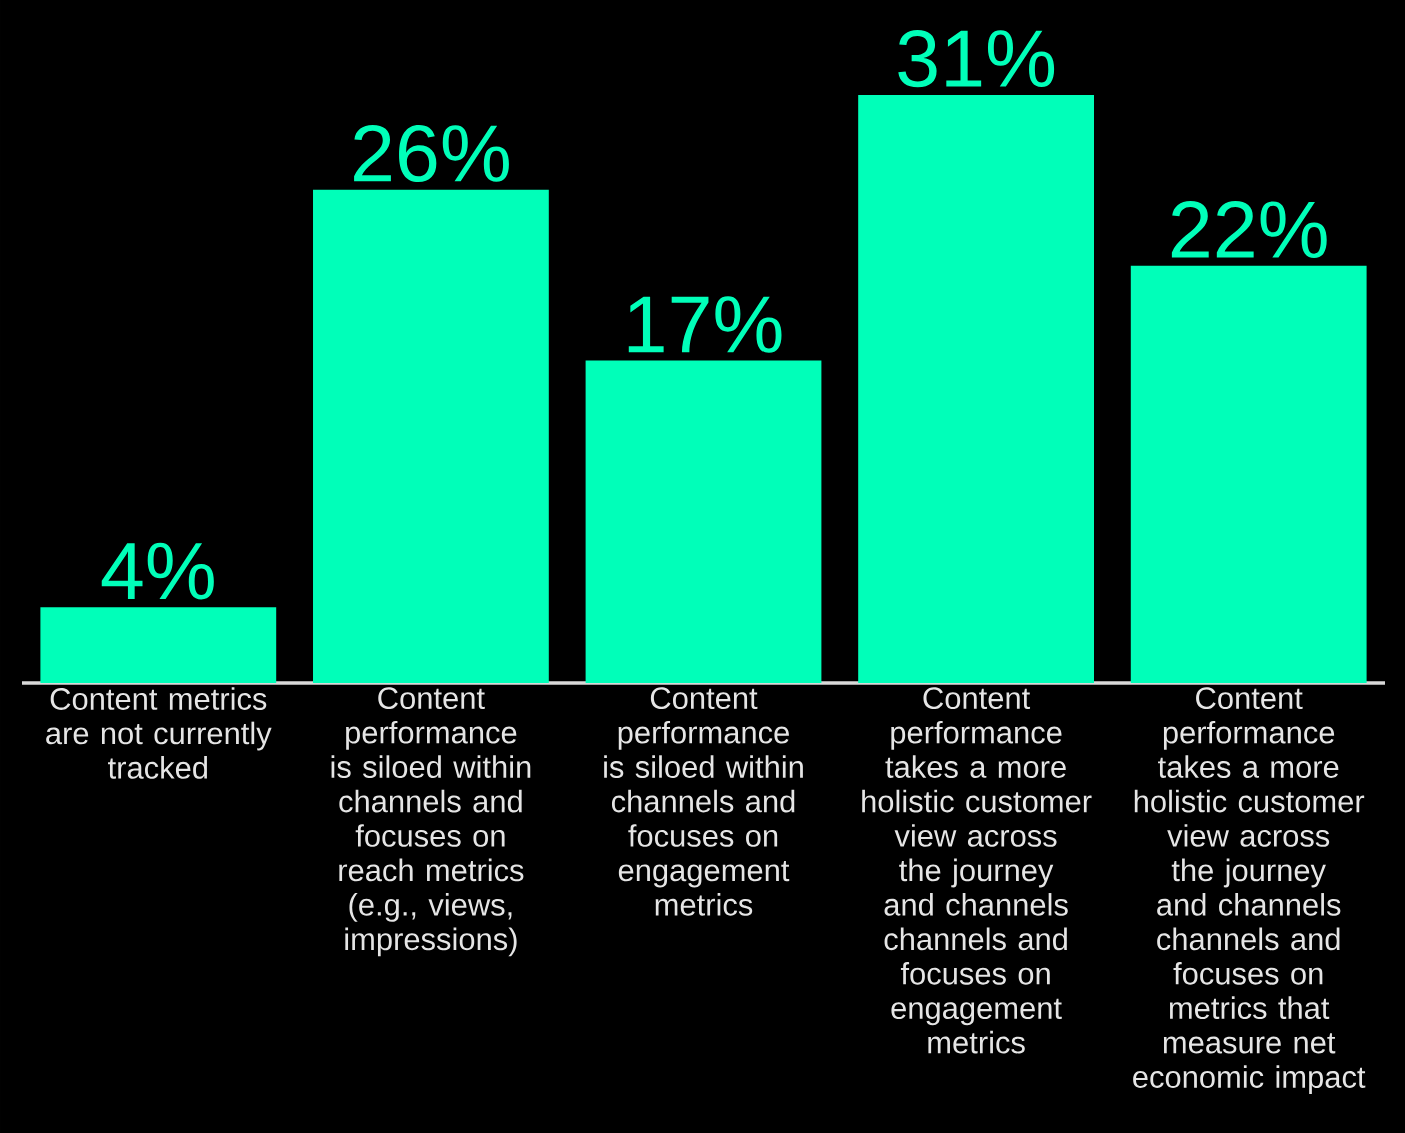 The width and height of the screenshot is (1405, 1133). What do you see at coordinates (705, 324) in the screenshot?
I see `data-label: 17%` at bounding box center [705, 324].